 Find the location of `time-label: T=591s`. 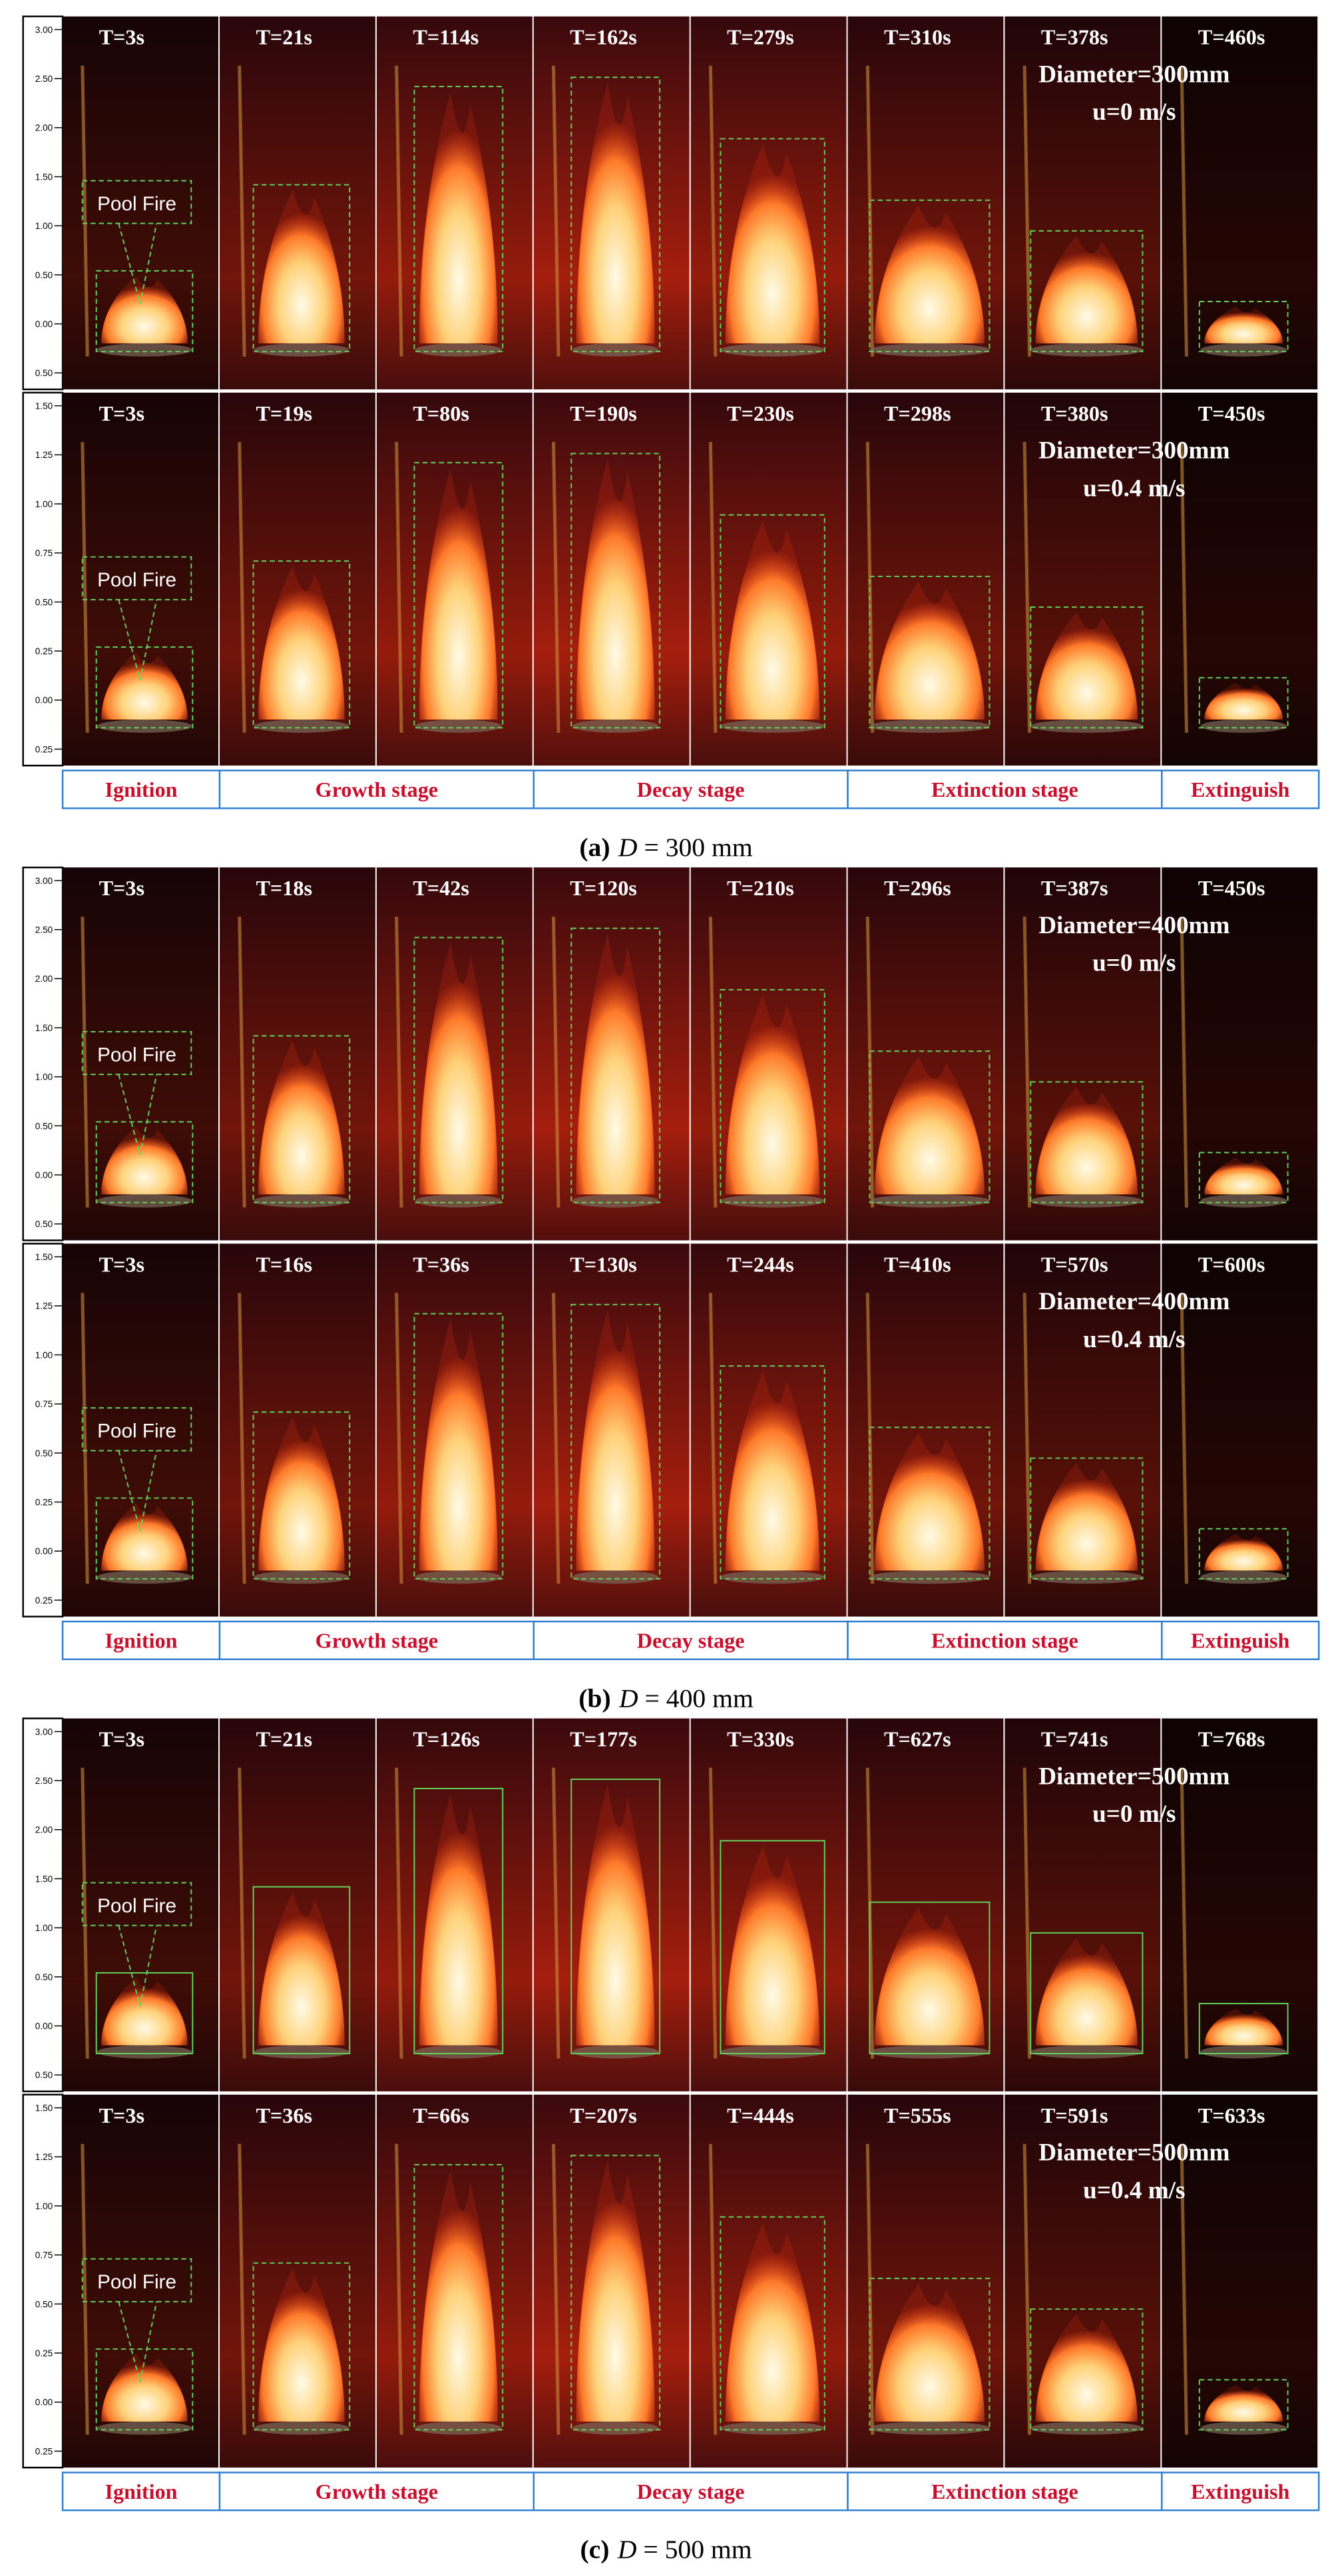

time-label: T=591s is located at coordinates (1074, 2115).